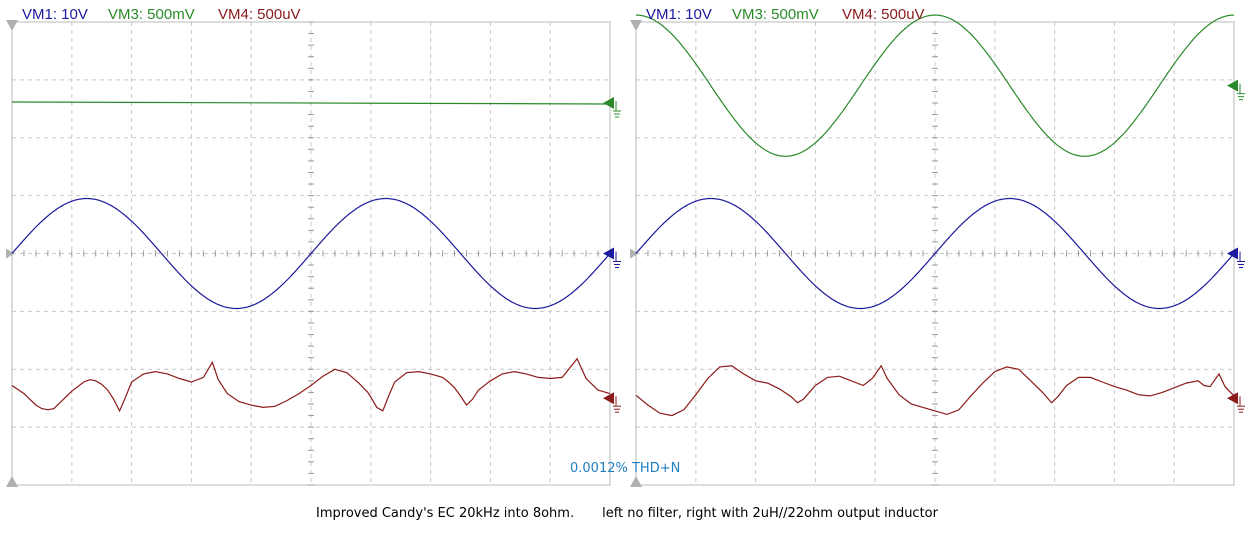  I want to click on left-legend: VM1: 10V VM3: 500mV VM4: 500uV, so click(161, 14).